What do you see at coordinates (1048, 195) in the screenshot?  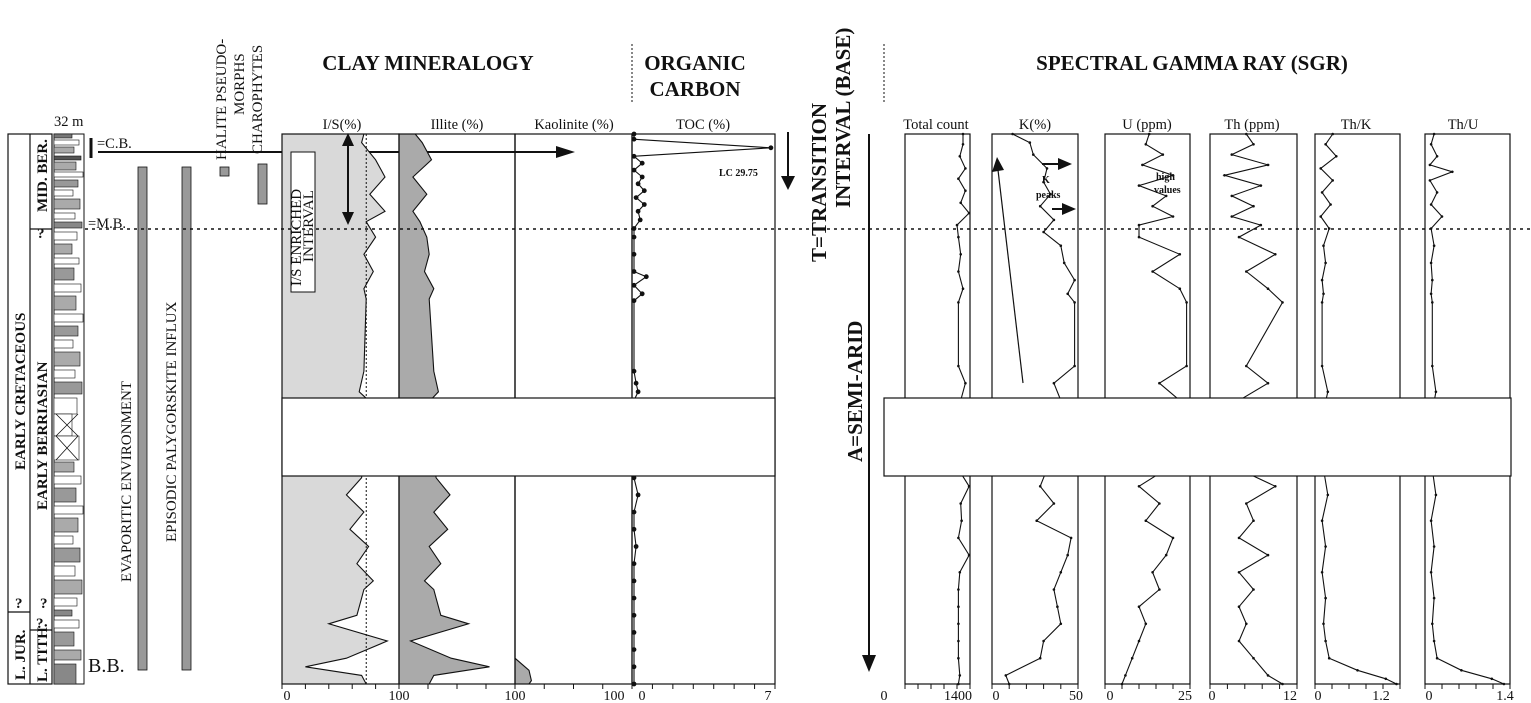 I see `k-peaks-label-2: peaks` at bounding box center [1048, 195].